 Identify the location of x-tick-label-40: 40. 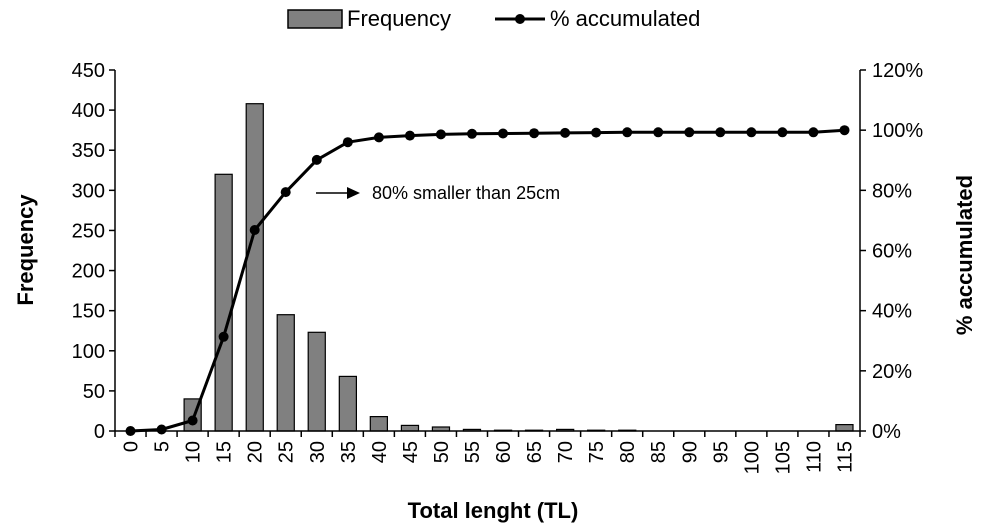
(380, 452).